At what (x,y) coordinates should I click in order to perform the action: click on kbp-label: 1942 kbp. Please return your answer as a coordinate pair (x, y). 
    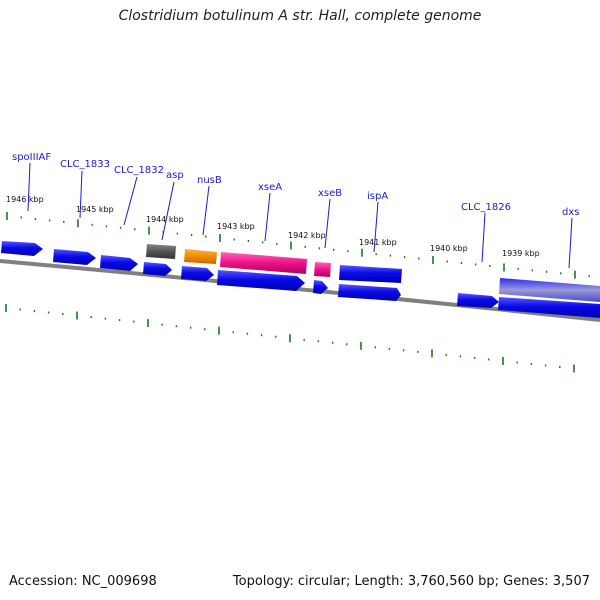
    Looking at the image, I should click on (307, 235).